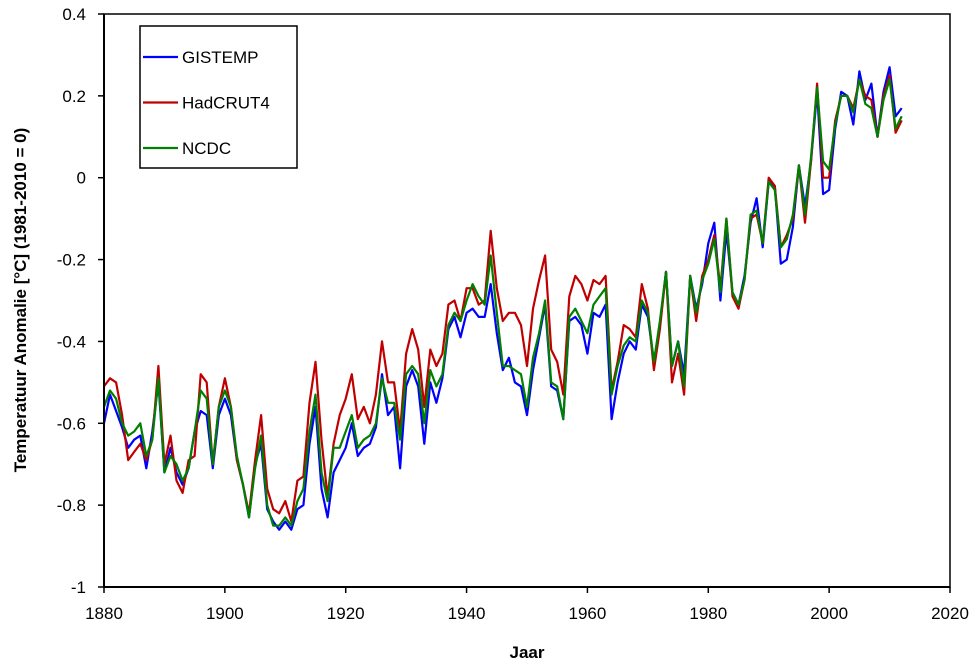  What do you see at coordinates (206, 148) in the screenshot?
I see `legend-label-ncdc: NCDC` at bounding box center [206, 148].